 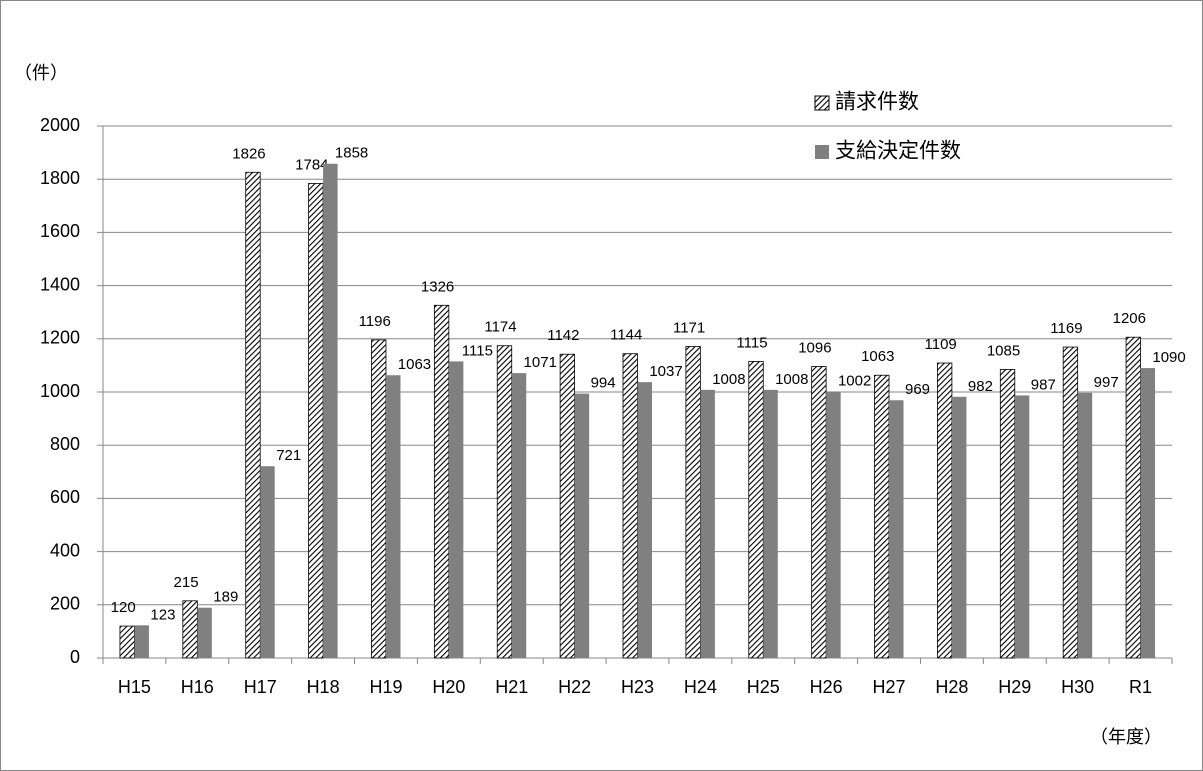 I want to click on value-label: 1174, so click(x=500, y=327).